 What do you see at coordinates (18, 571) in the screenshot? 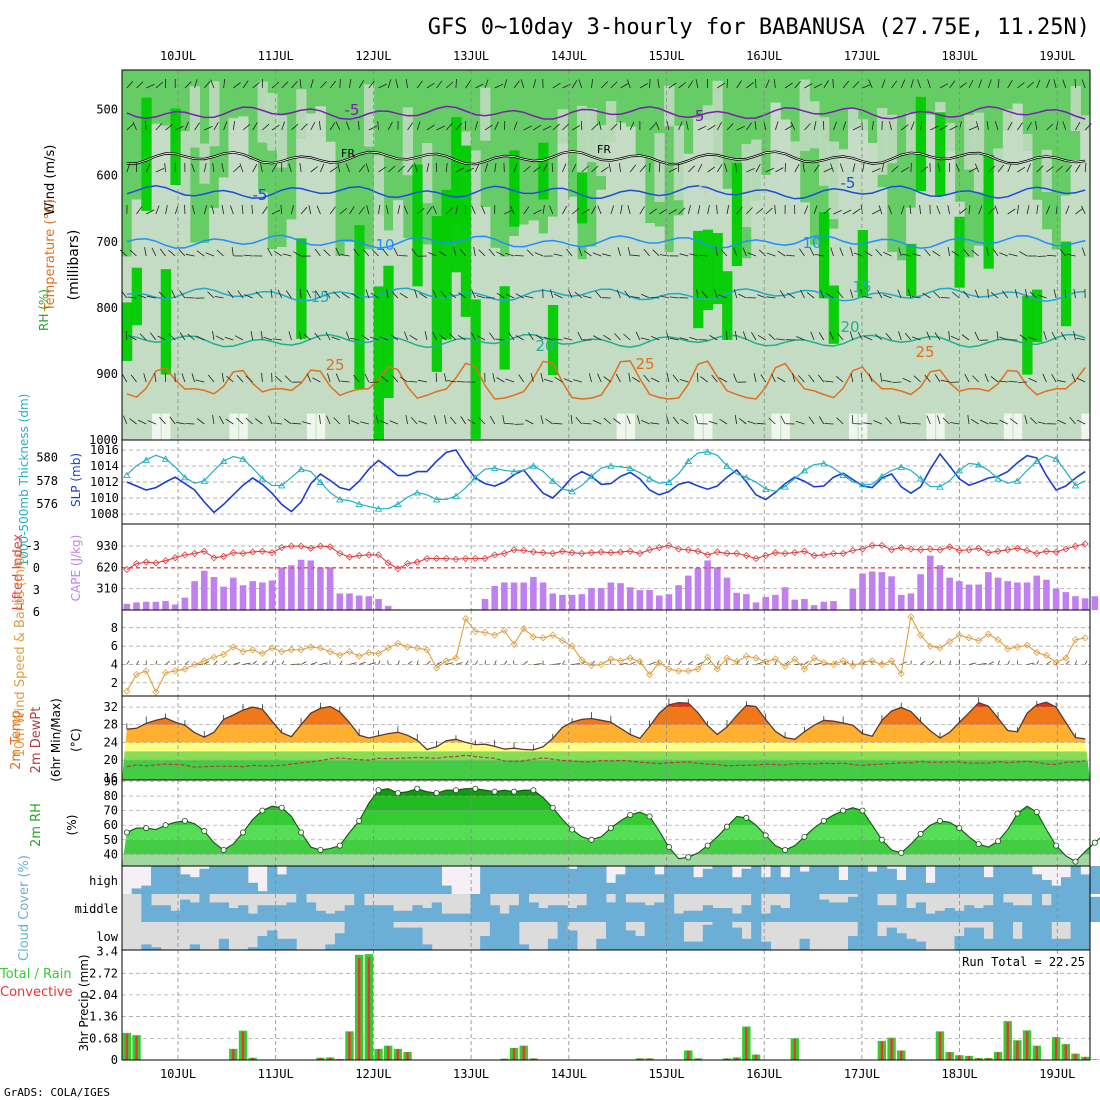
I see `lifted-index-axis-label: Lifted Index` at bounding box center [18, 571].